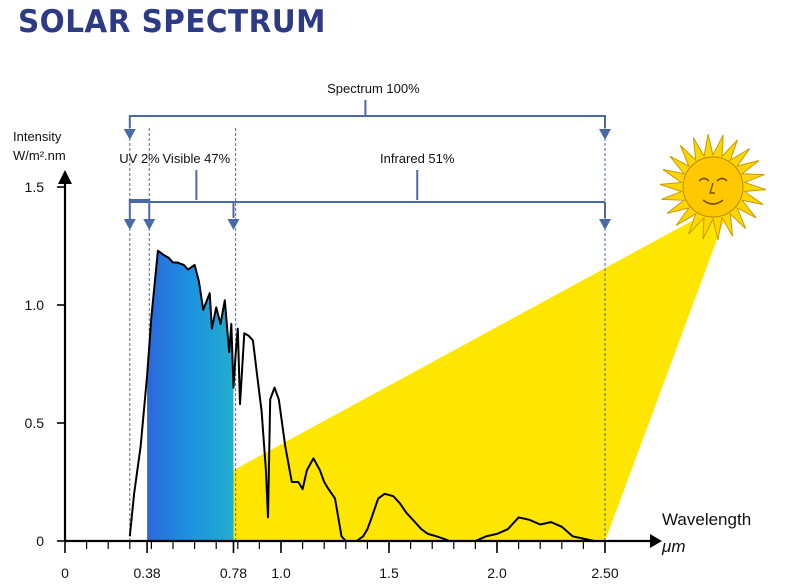 Image resolution: width=801 pixels, height=588 pixels. Describe the element at coordinates (233, 224) in the screenshot. I see `visible-arrow-right` at that location.